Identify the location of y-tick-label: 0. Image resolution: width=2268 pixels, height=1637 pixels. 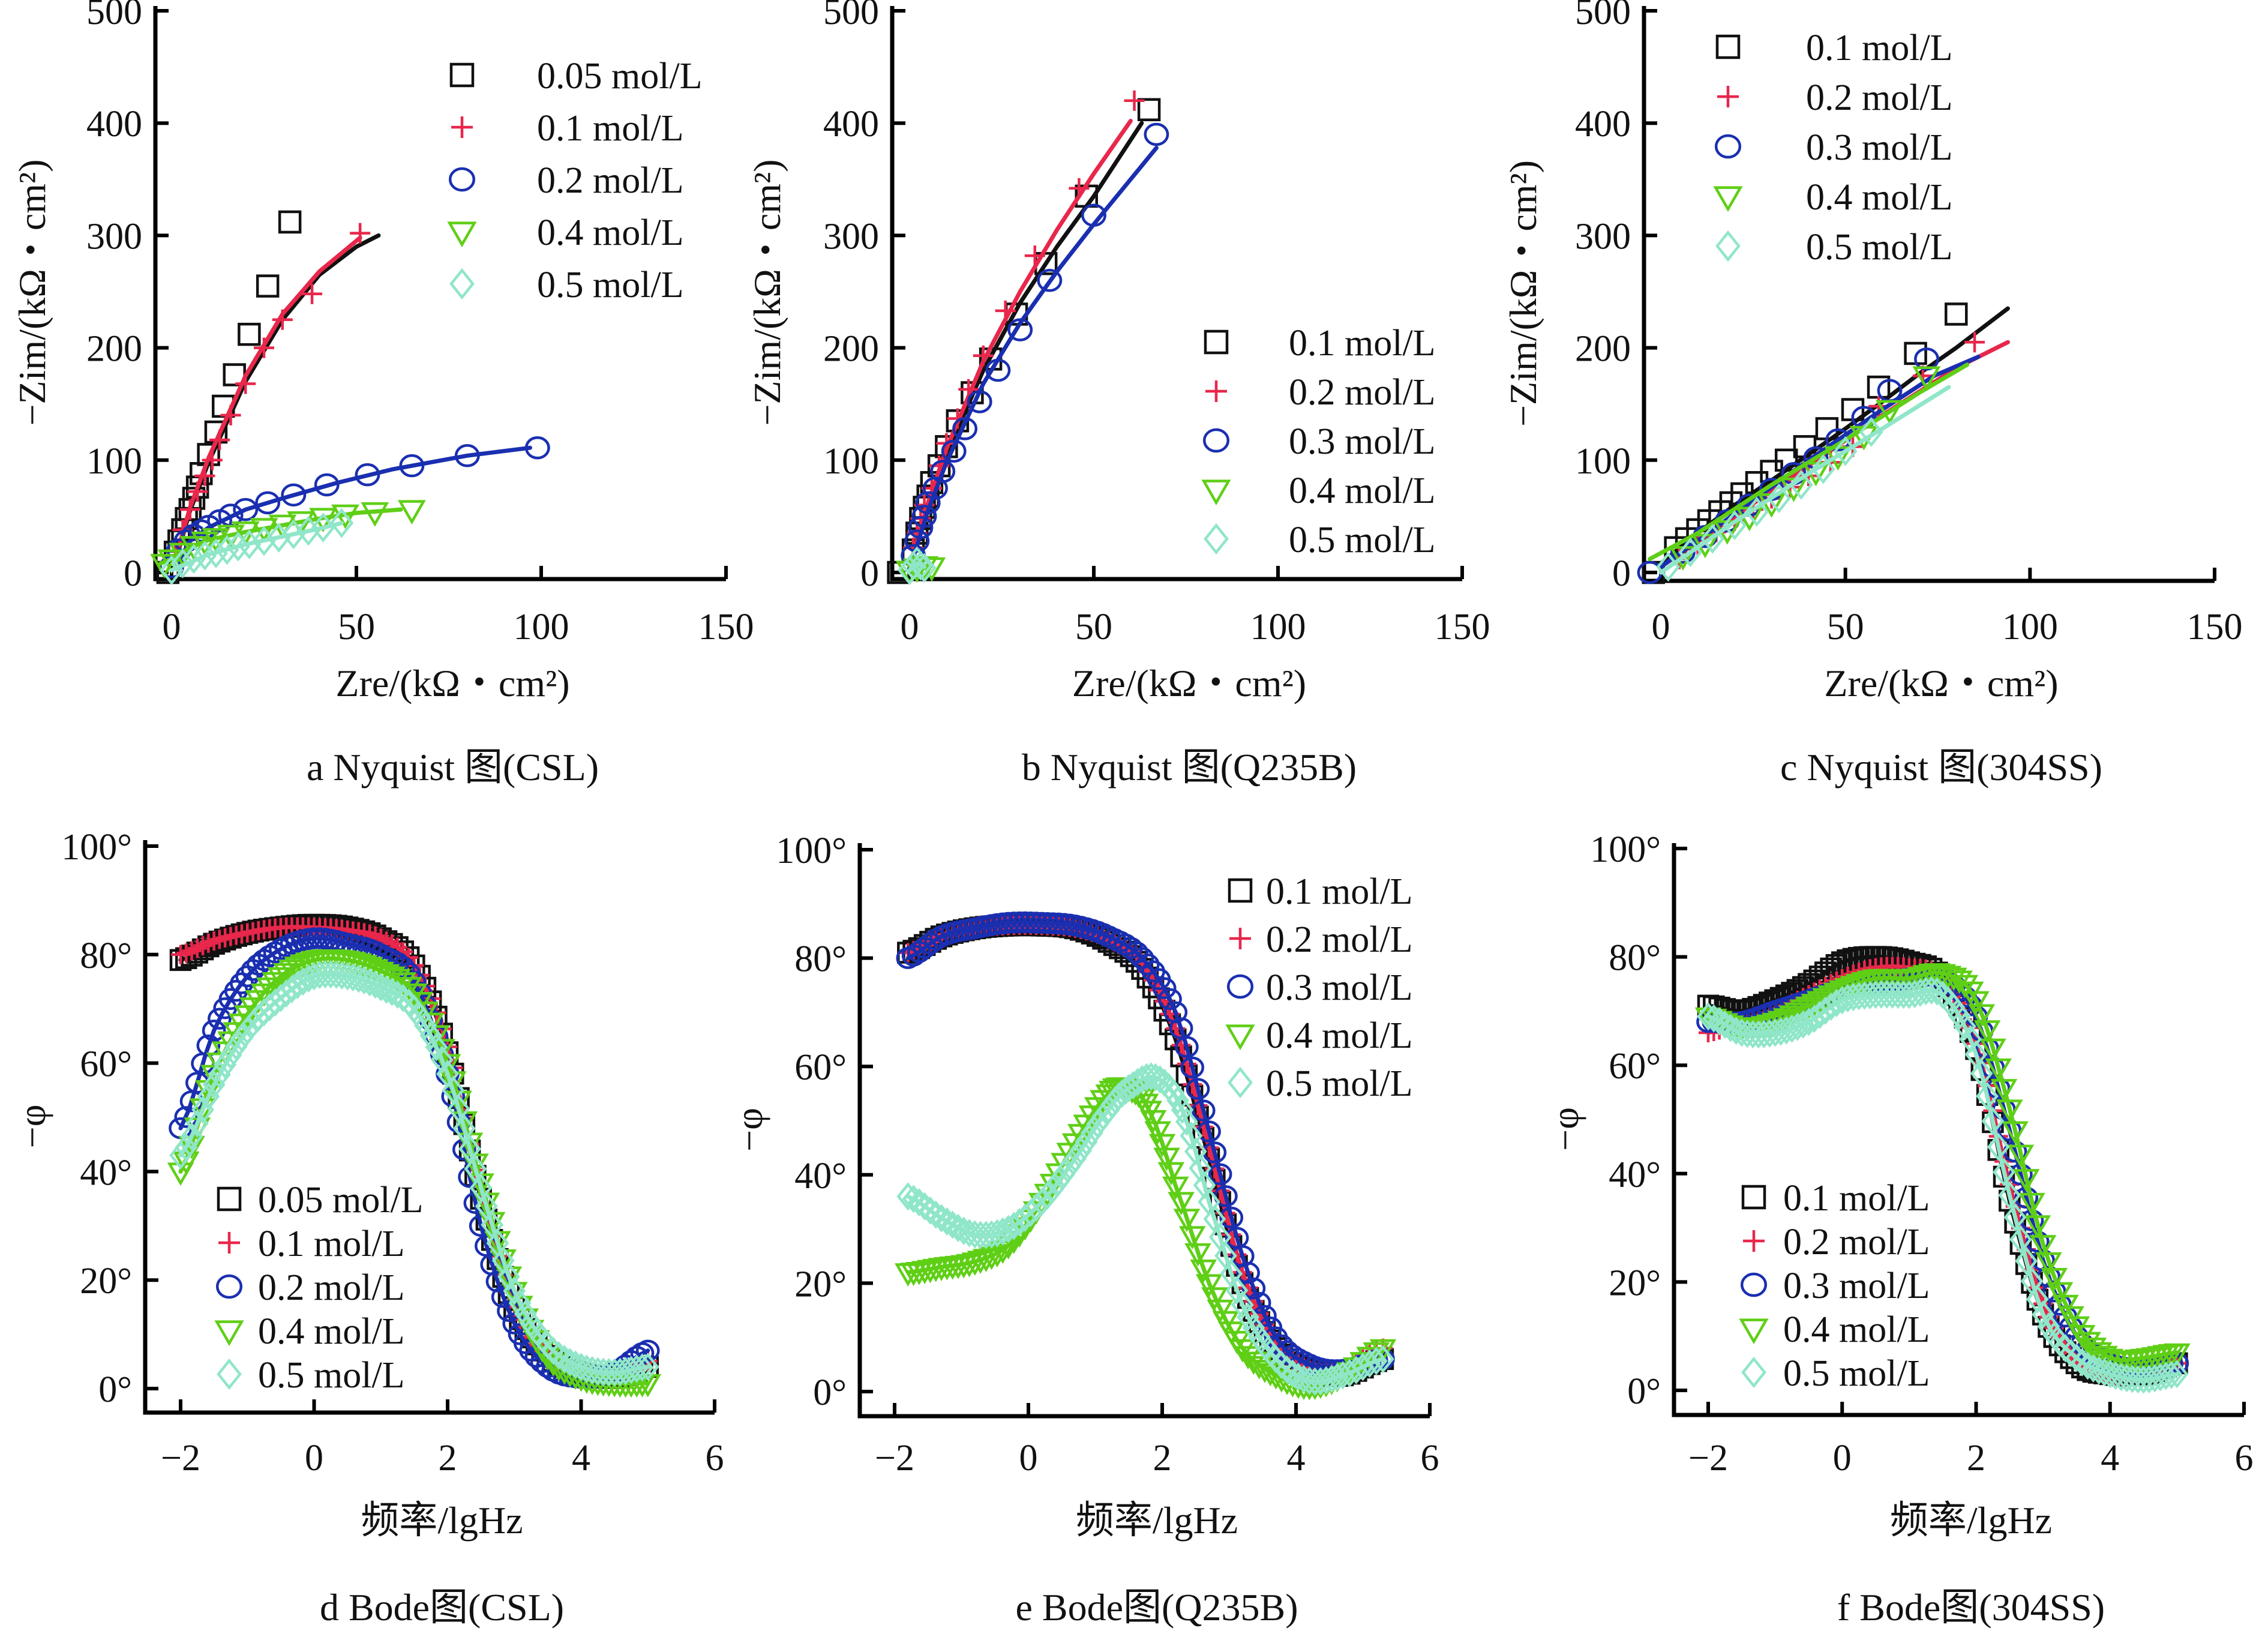
(1621, 573).